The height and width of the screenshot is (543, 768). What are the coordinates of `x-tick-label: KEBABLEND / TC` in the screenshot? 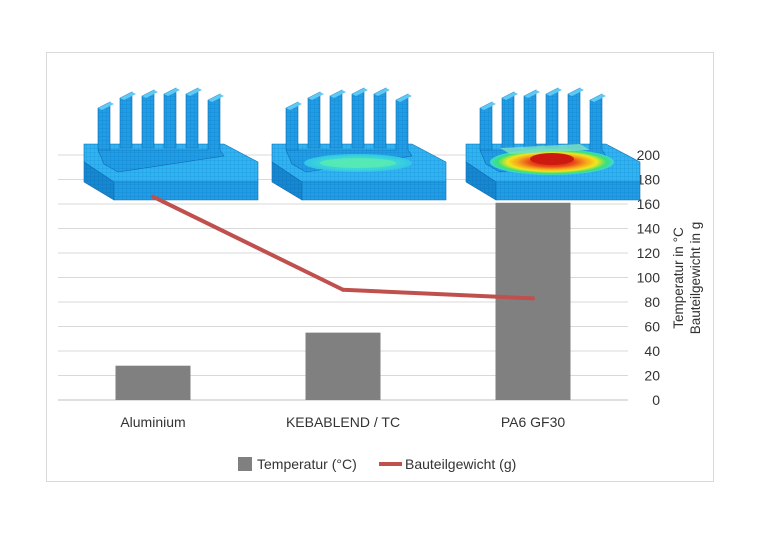 It's located at (343, 422).